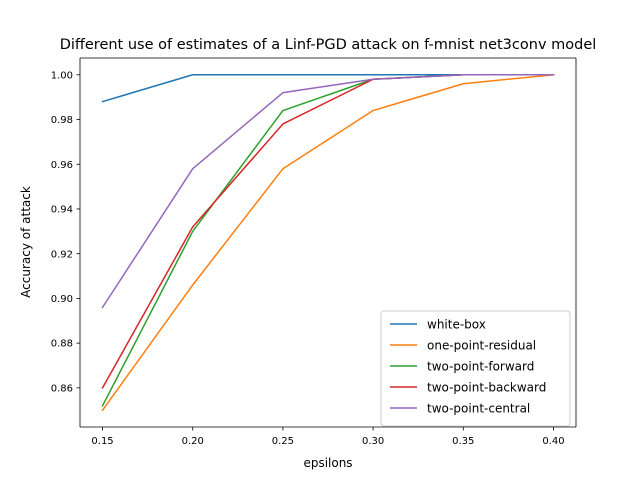 This screenshot has width=640, height=480. What do you see at coordinates (463, 441) in the screenshot?
I see `x-tick-label: 0.35` at bounding box center [463, 441].